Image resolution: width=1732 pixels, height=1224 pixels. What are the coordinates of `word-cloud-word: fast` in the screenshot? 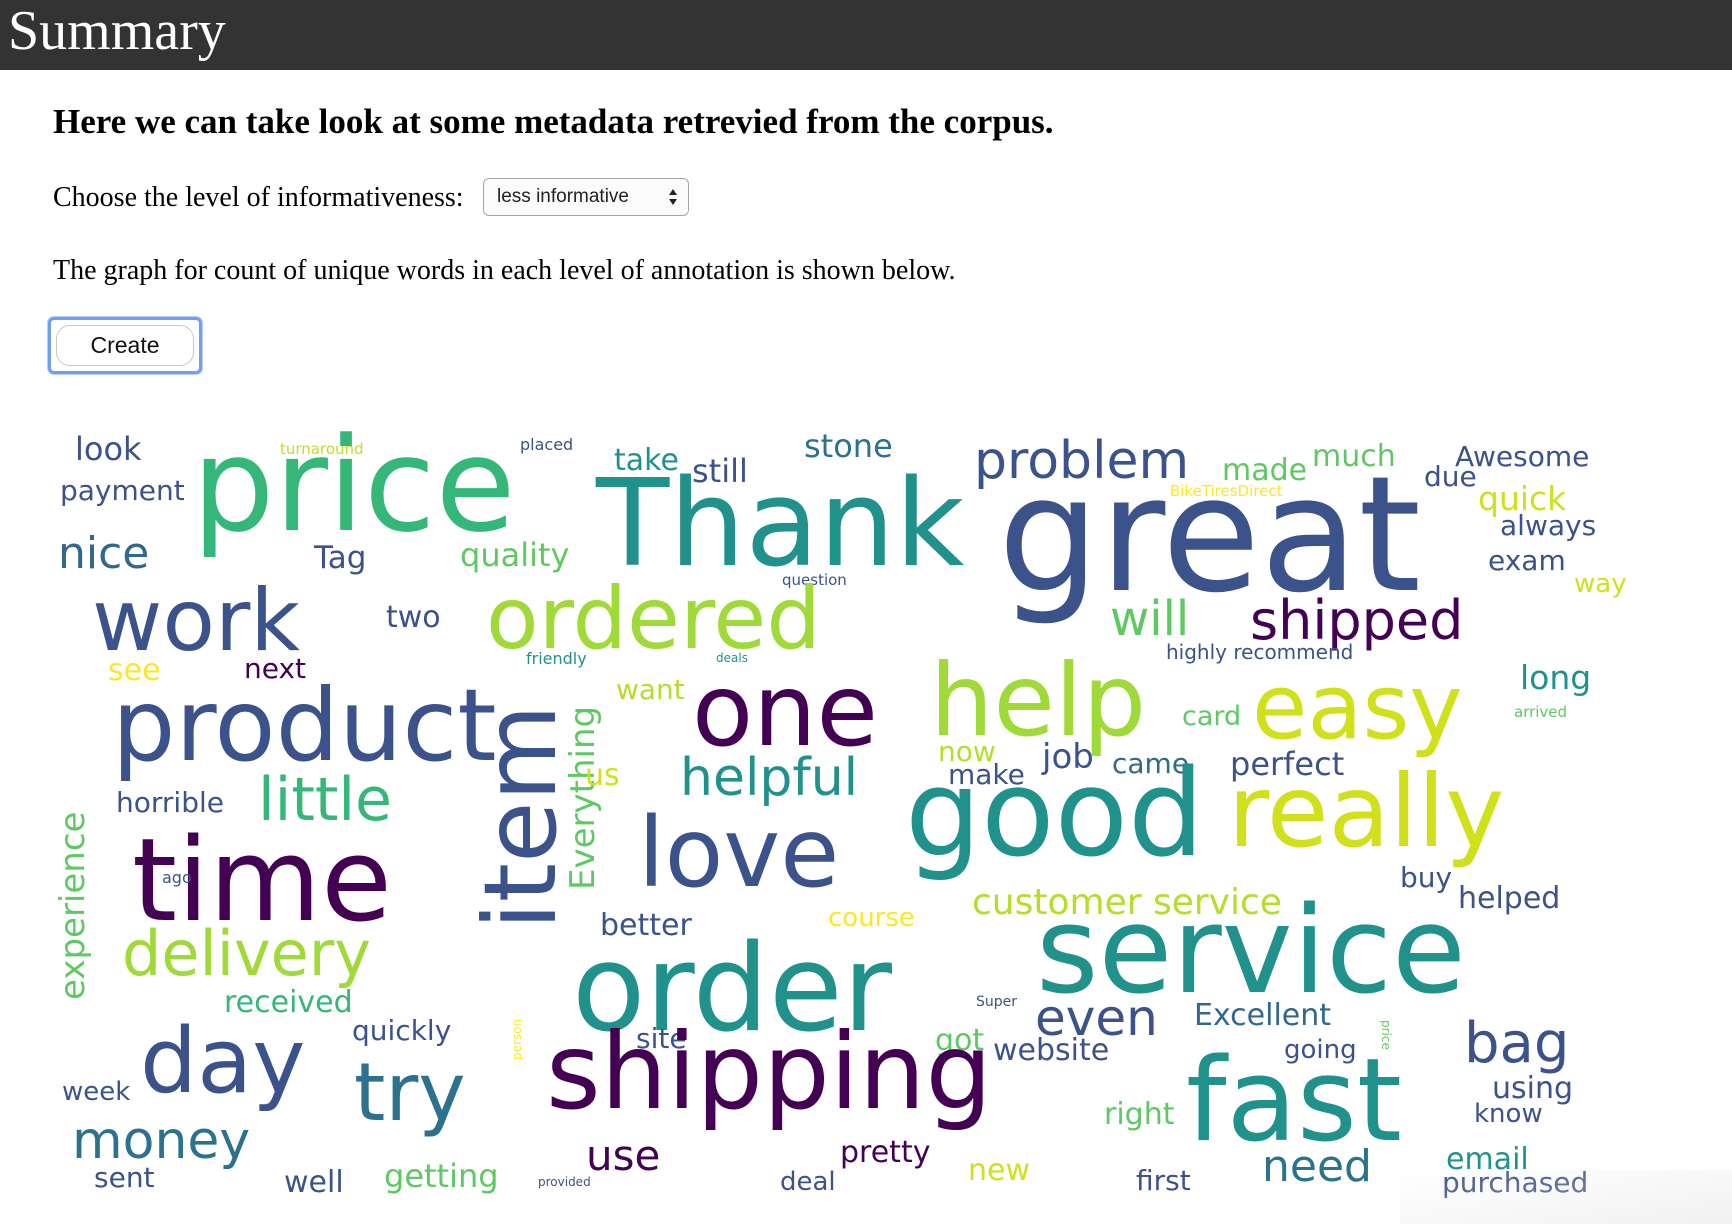 It's located at (1294, 1101).